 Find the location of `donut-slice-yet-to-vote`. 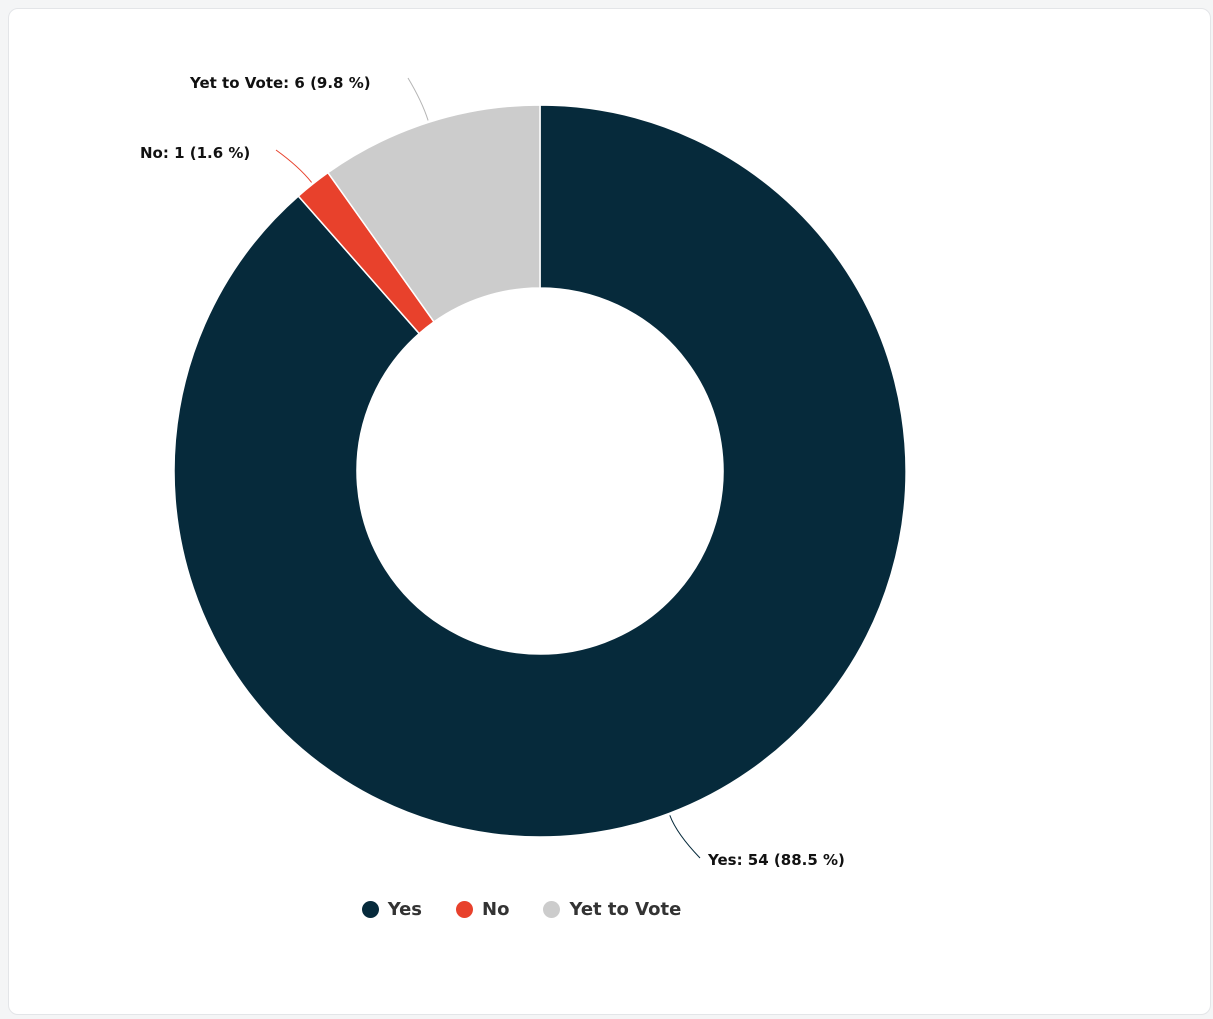

donut-slice-yet-to-vote is located at coordinates (433, 213).